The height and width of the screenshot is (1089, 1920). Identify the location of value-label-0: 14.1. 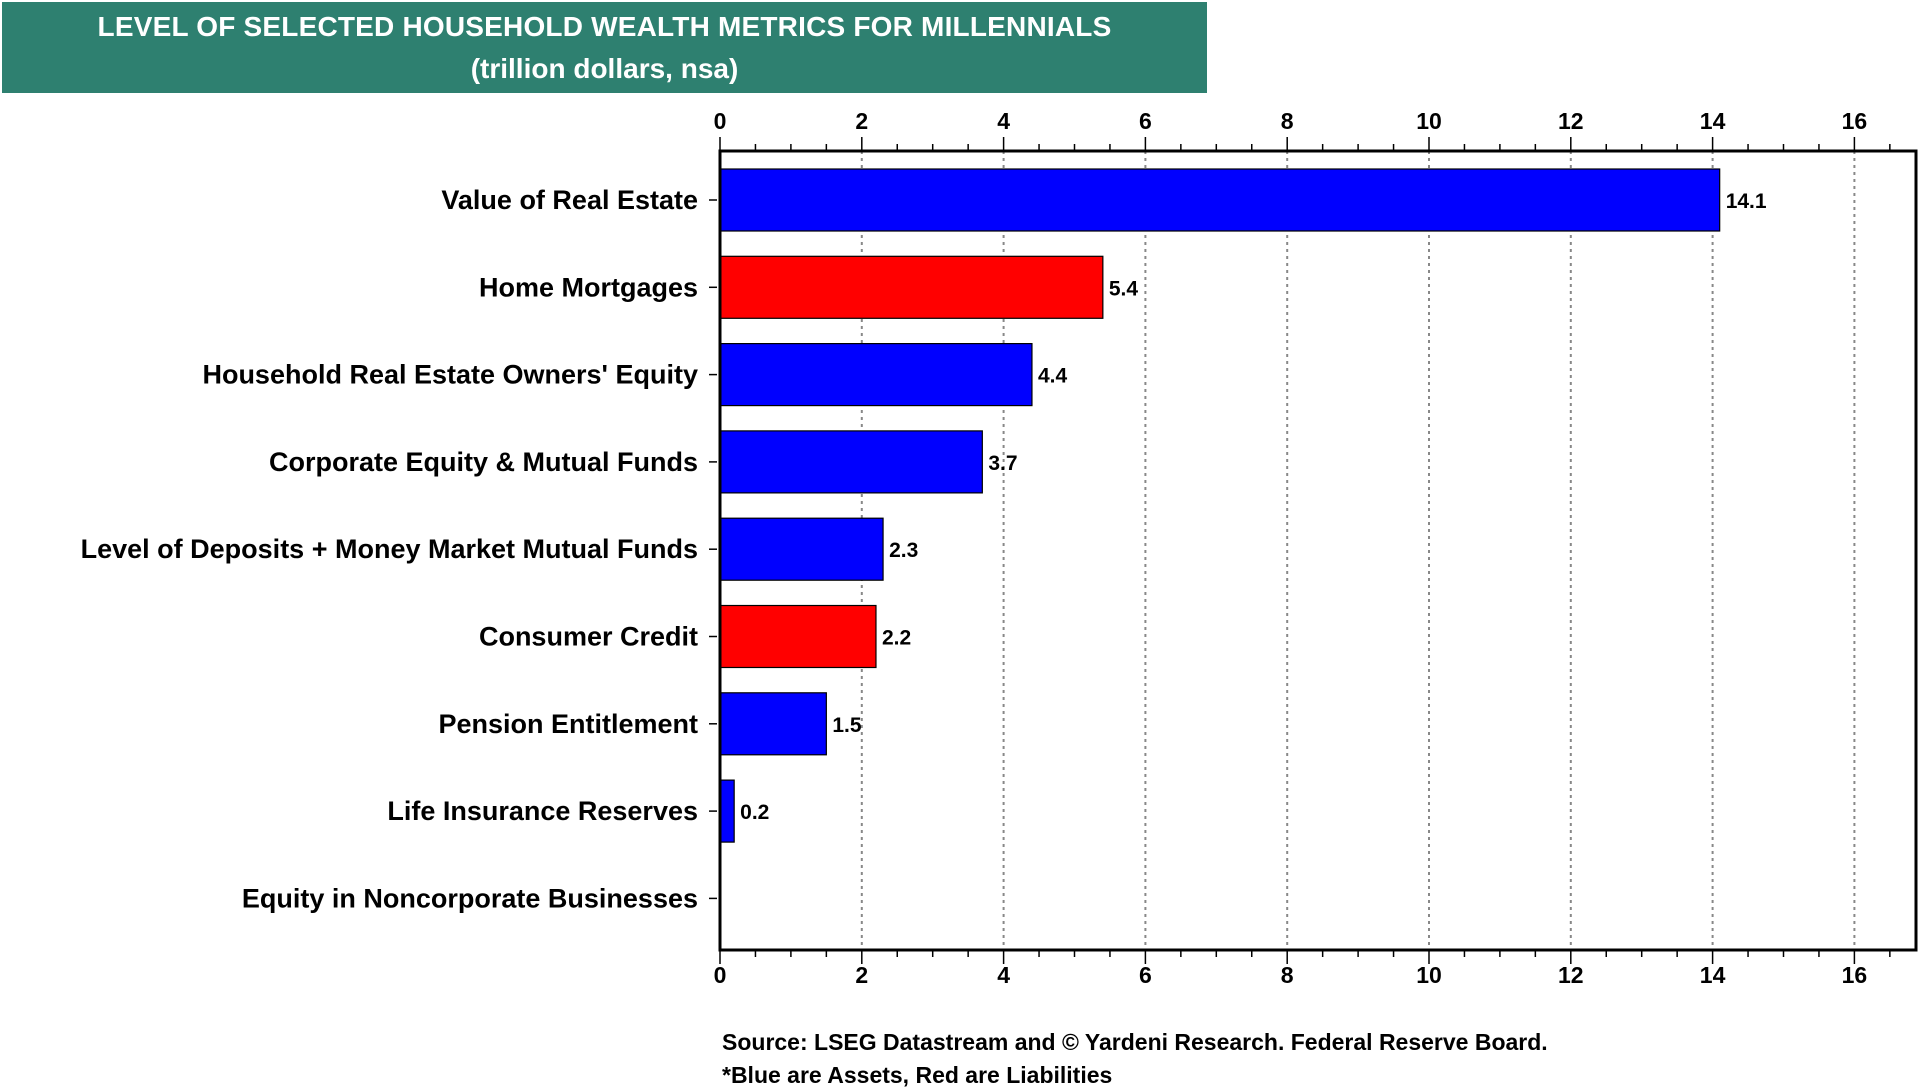
(1746, 201).